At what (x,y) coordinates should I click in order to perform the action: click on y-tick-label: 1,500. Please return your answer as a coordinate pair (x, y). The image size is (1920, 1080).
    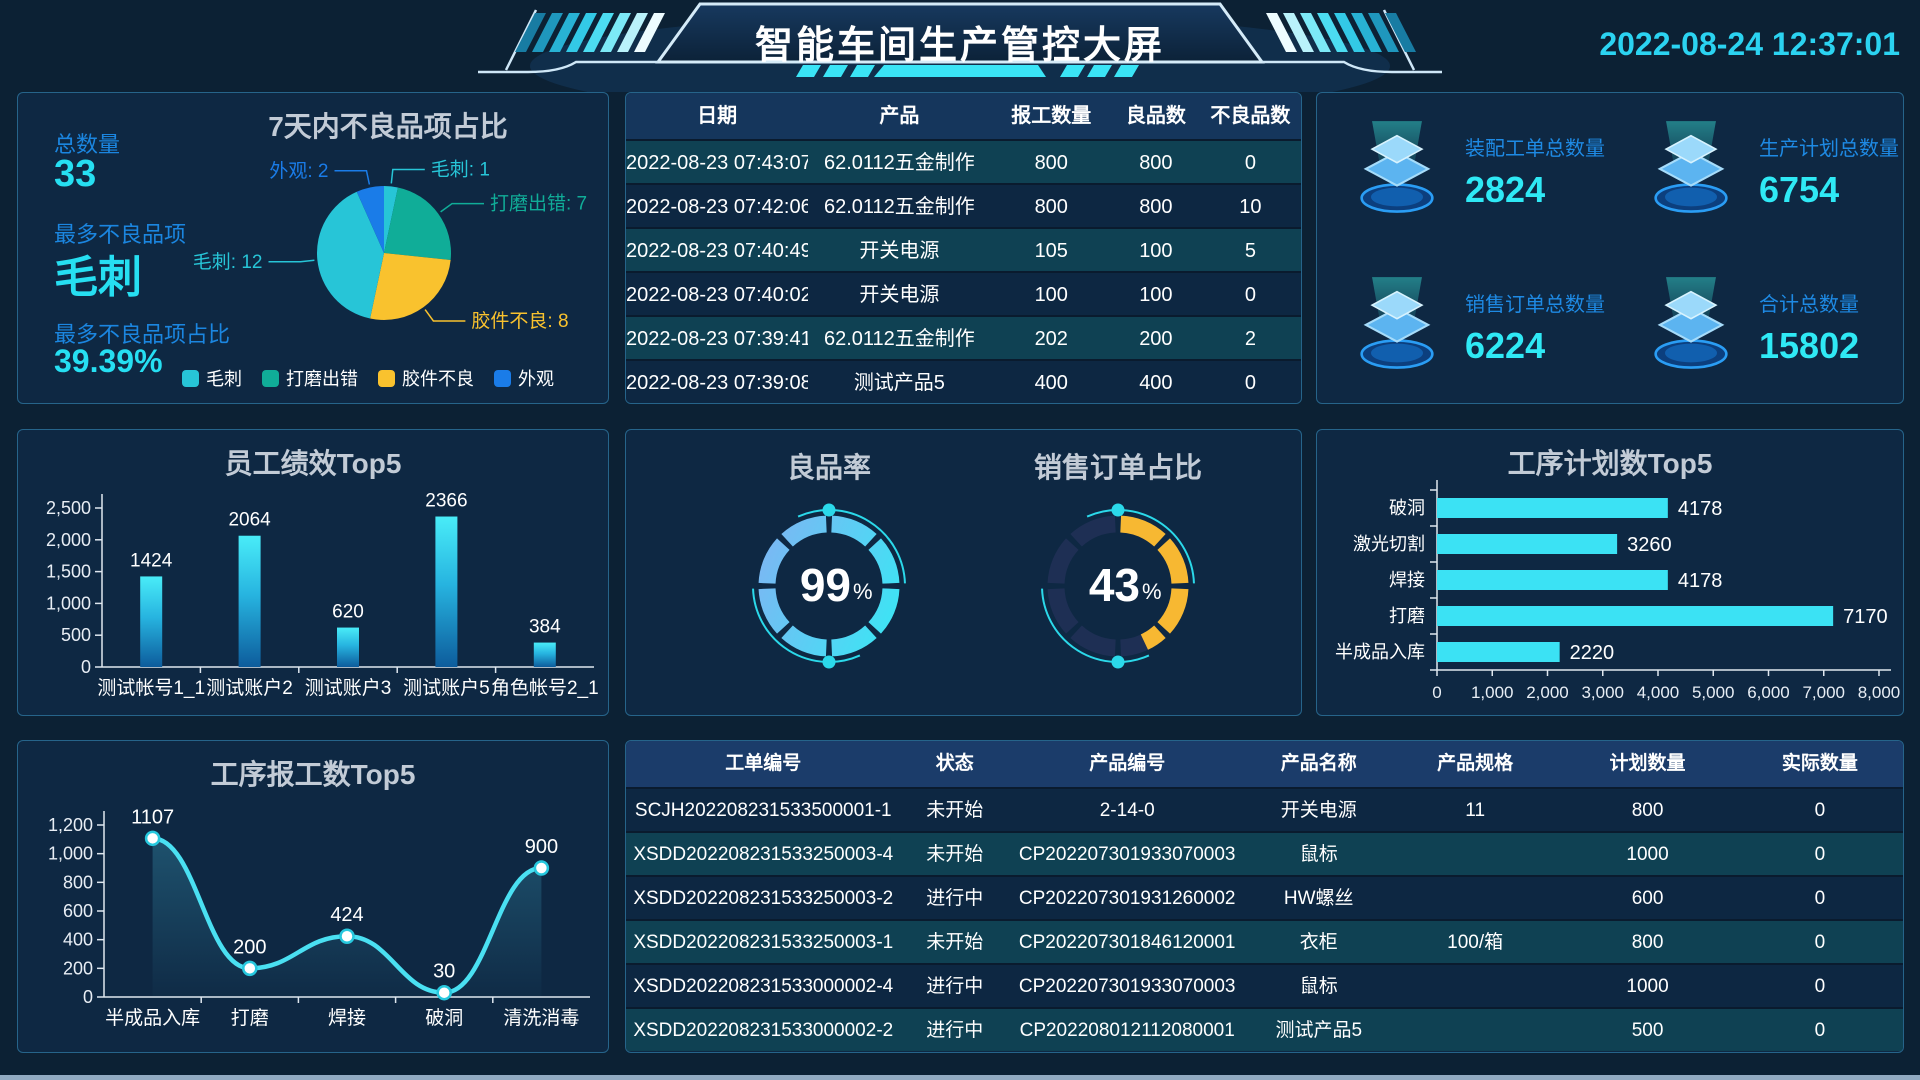
    Looking at the image, I should click on (68, 572).